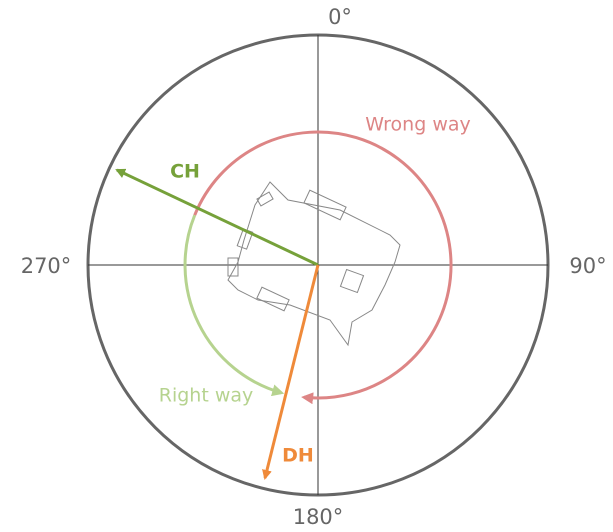 This screenshot has width=613, height=532. What do you see at coordinates (587, 266) in the screenshot?
I see `label-90: 90°` at bounding box center [587, 266].